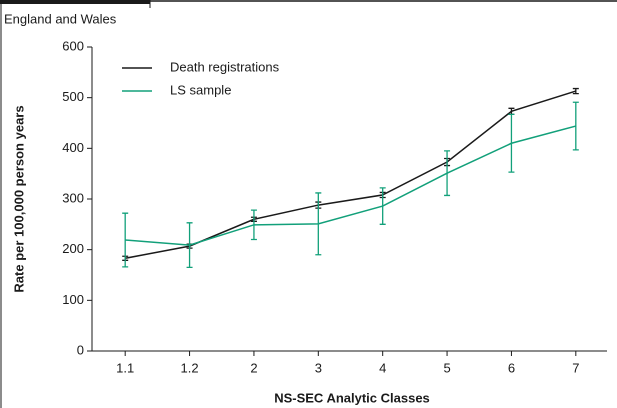 This screenshot has width=617, height=408. Describe the element at coordinates (190, 367) in the screenshot. I see `x-tick-label: 1.2` at that location.